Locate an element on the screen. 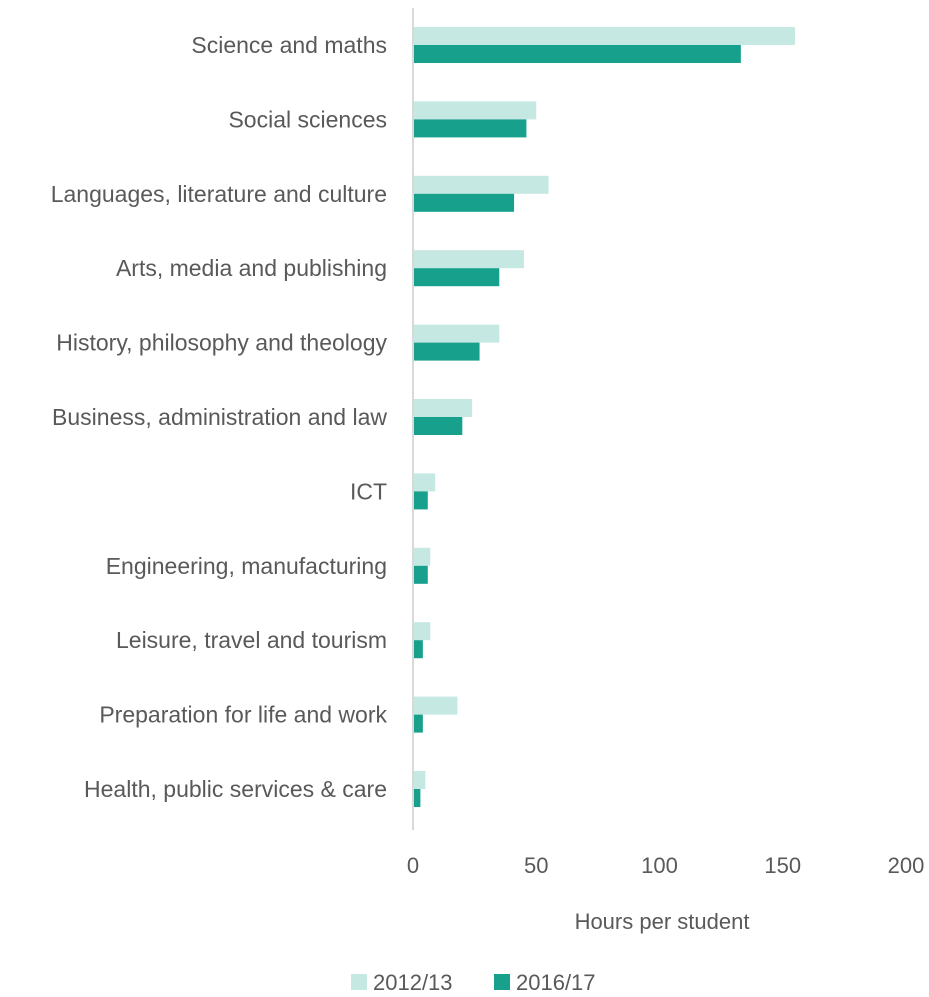 The image size is (929, 997). category-label: Social sciences is located at coordinates (307, 119).